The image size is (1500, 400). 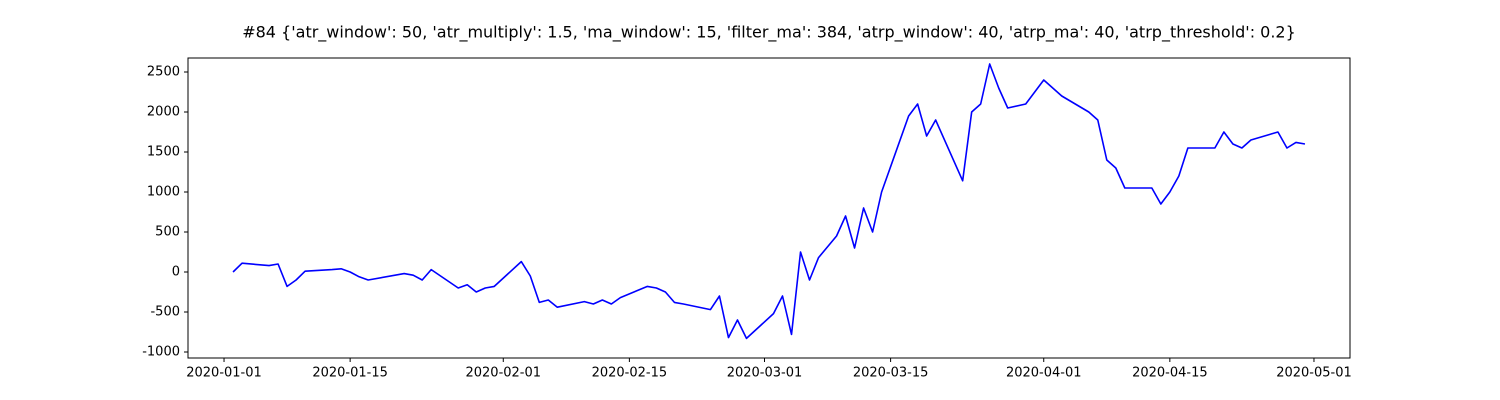 I want to click on x-tick-label: 2020-01-15, so click(x=350, y=373).